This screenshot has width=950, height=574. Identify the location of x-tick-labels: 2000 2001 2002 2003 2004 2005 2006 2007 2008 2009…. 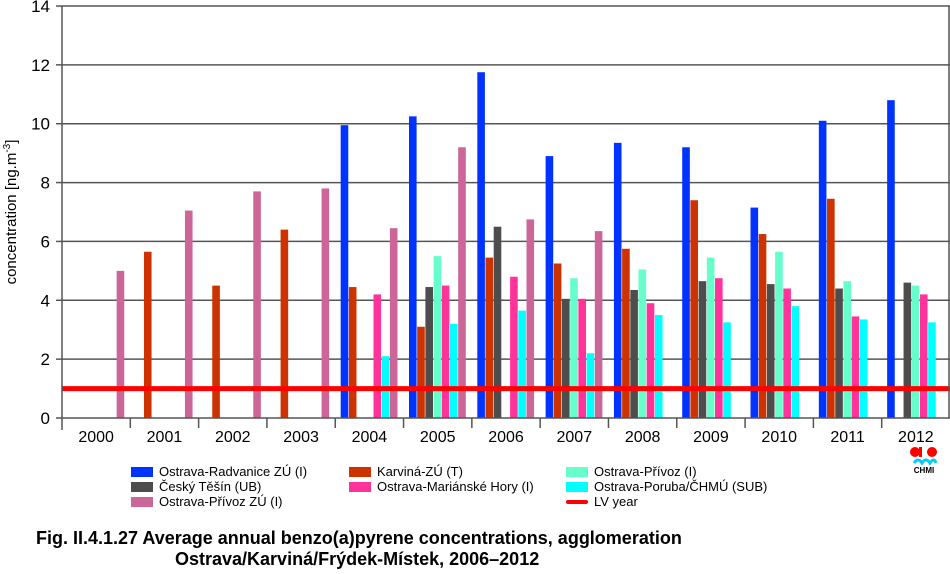
(505, 437).